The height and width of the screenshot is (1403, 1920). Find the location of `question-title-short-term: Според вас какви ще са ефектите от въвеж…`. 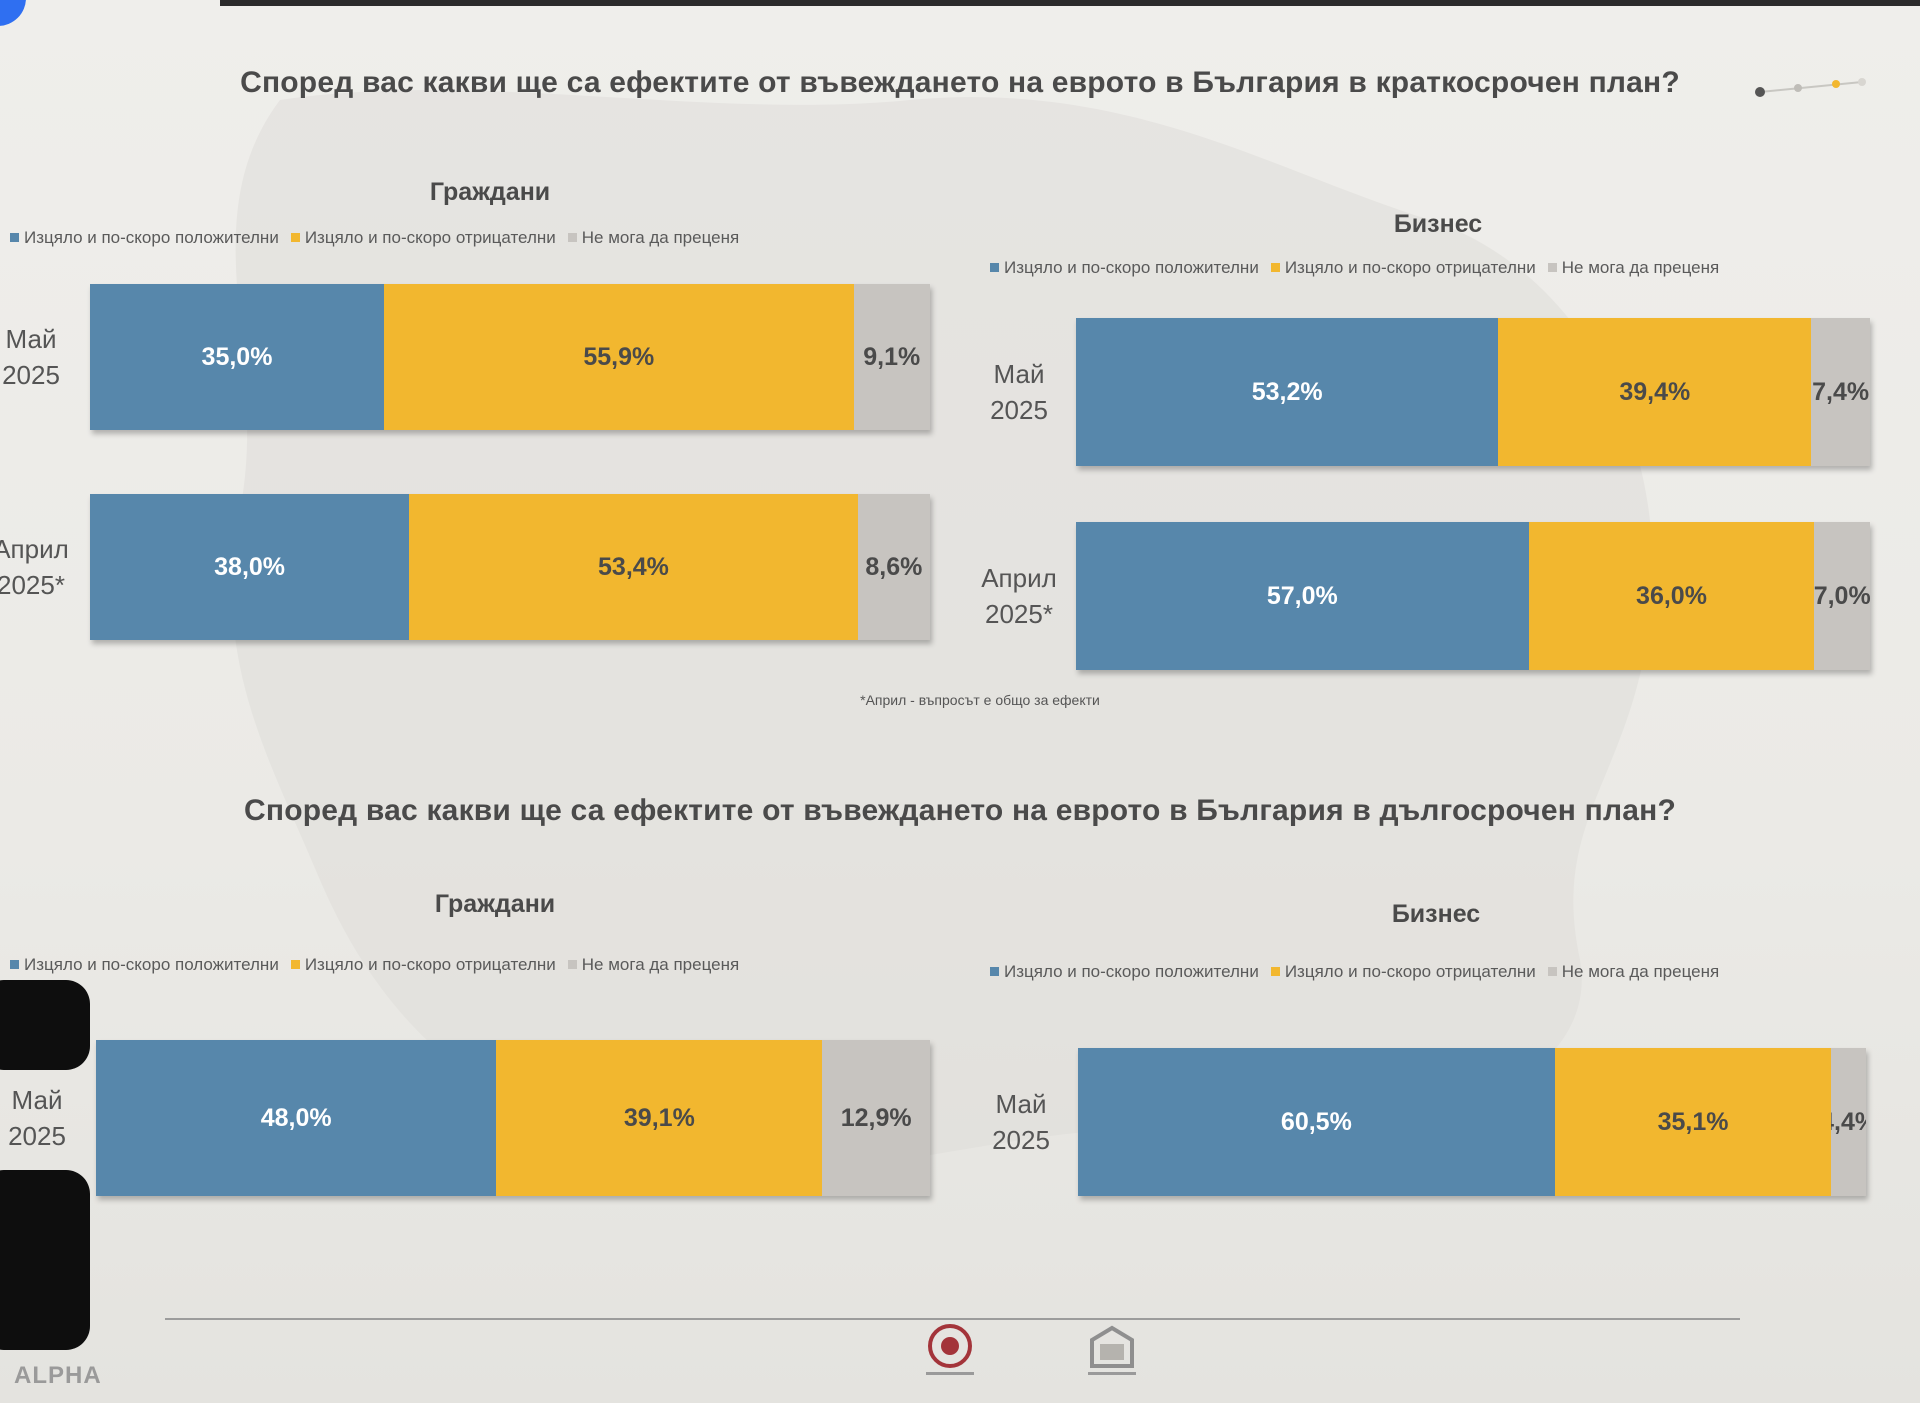

question-title-short-term: Според вас какви ще са ефектите от въвеж… is located at coordinates (960, 82).